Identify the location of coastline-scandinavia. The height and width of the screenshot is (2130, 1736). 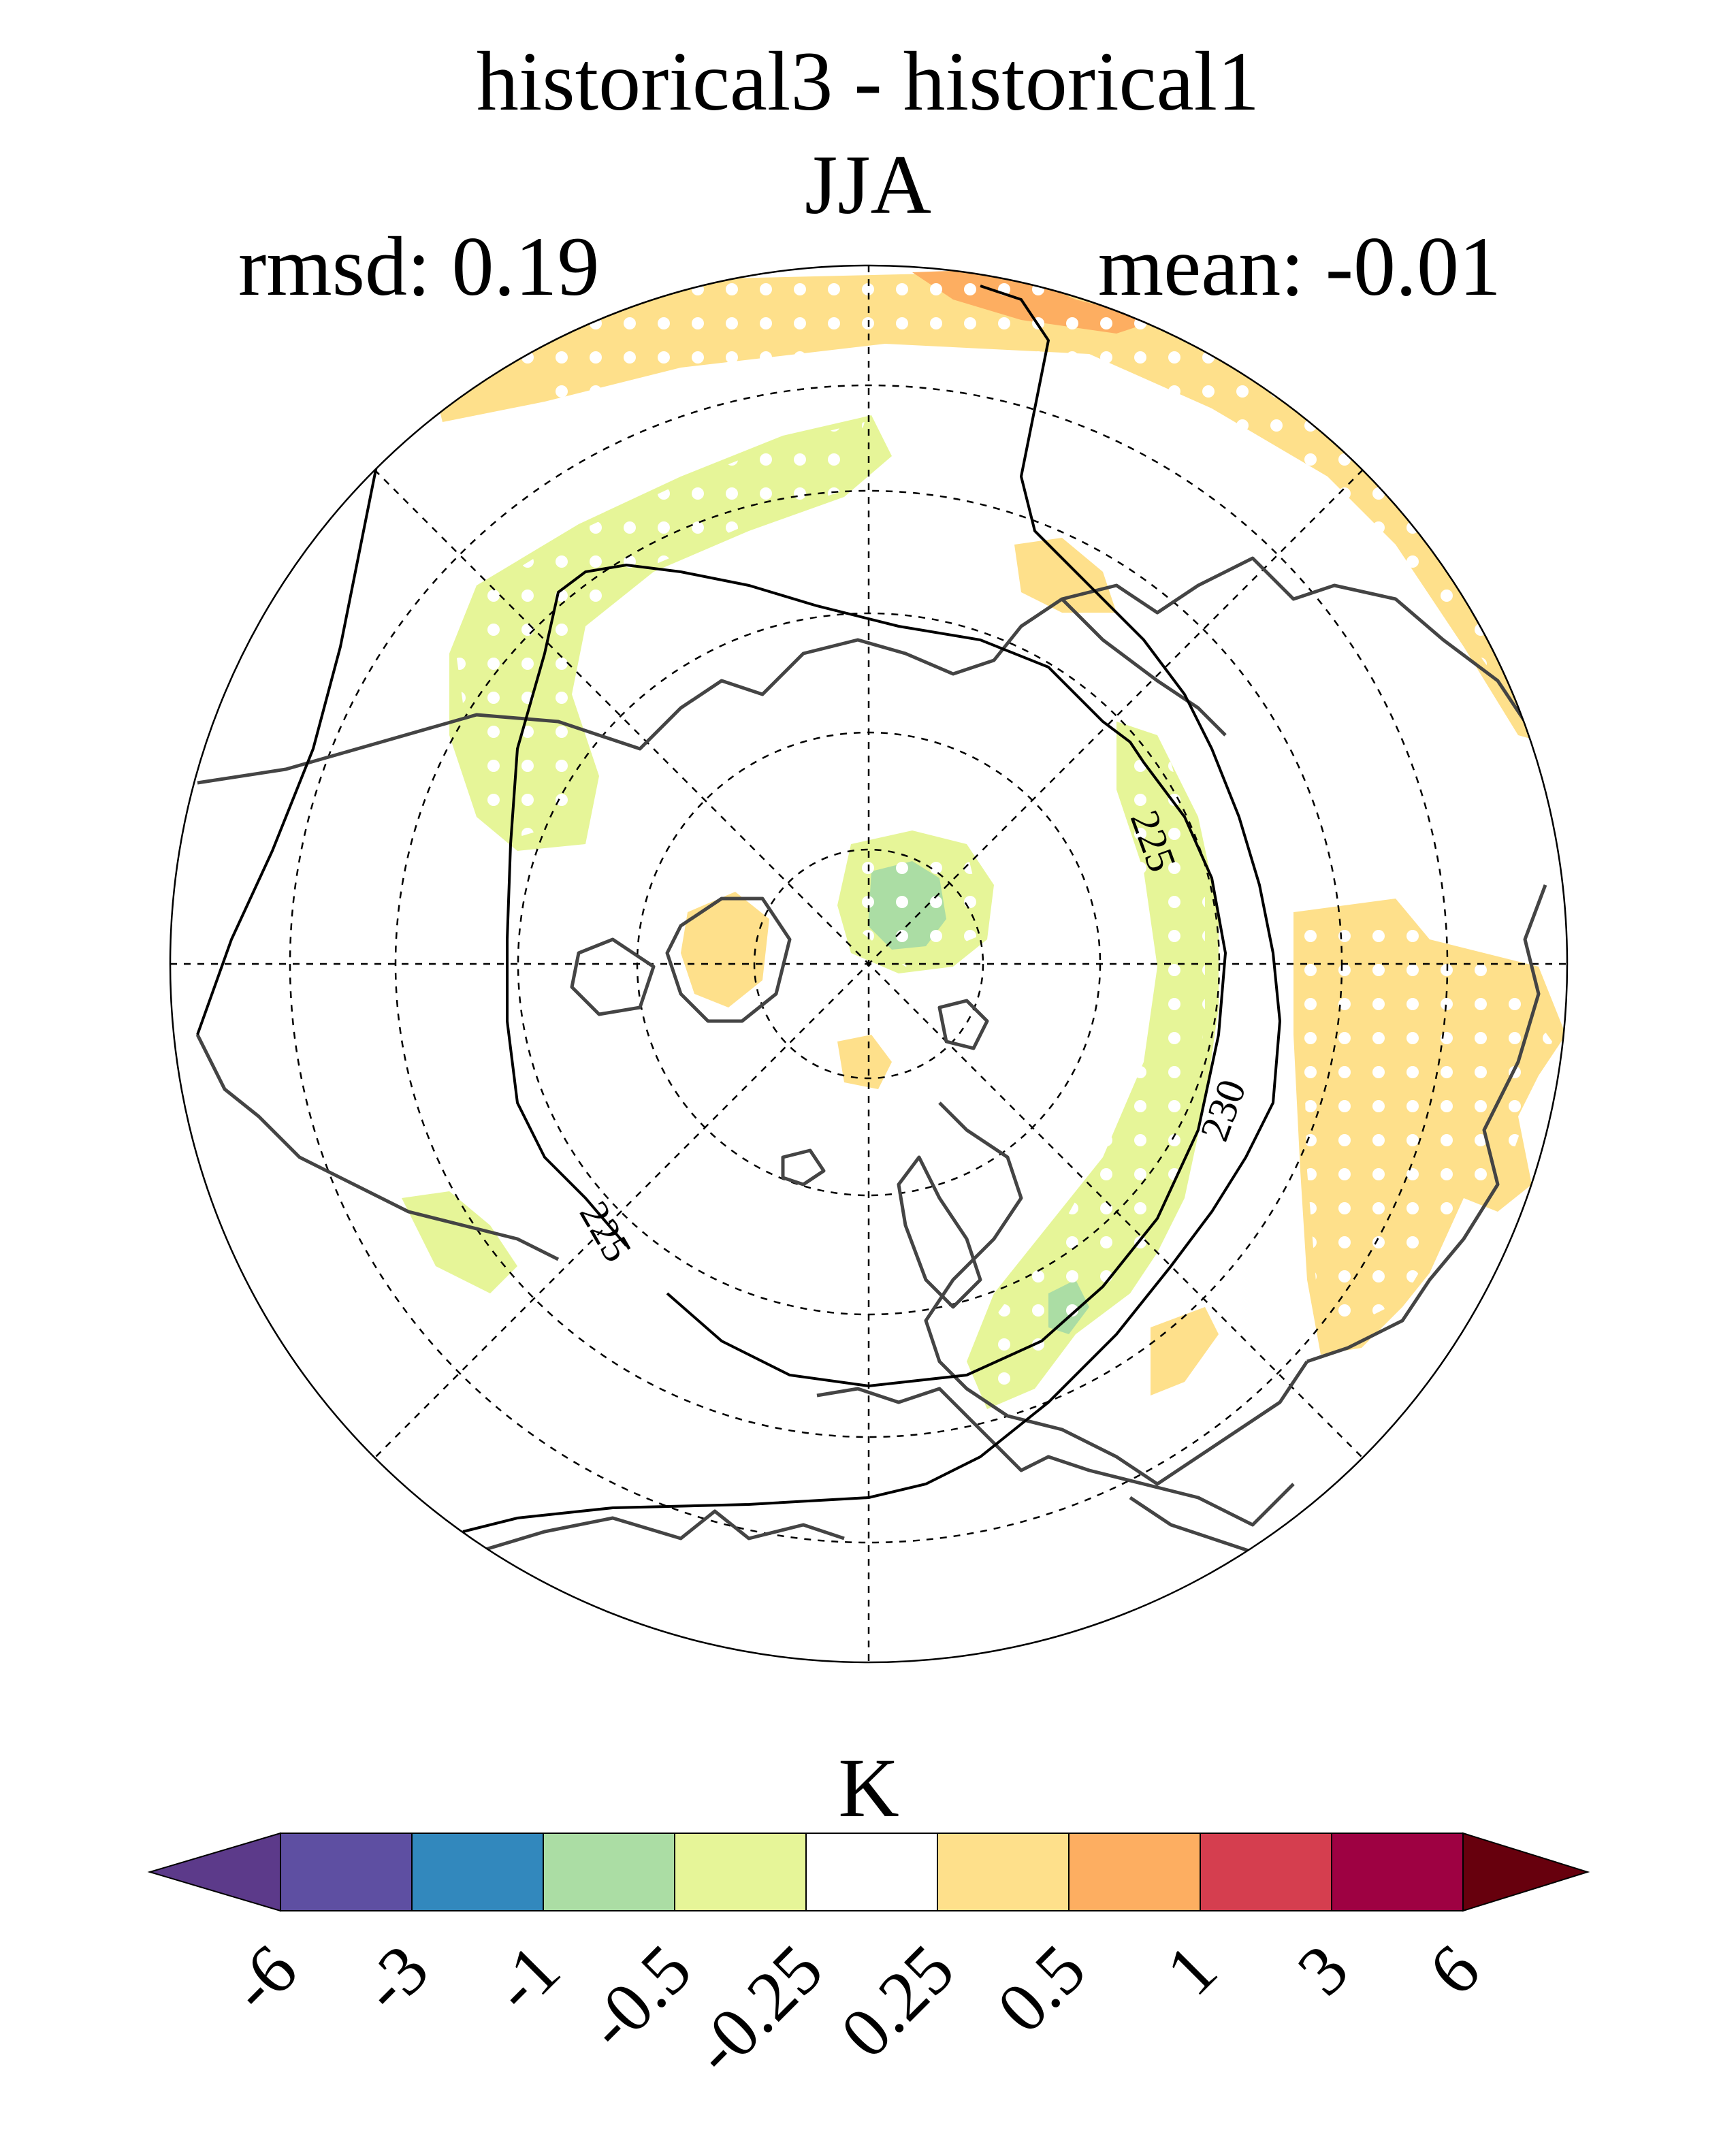
(939, 1232).